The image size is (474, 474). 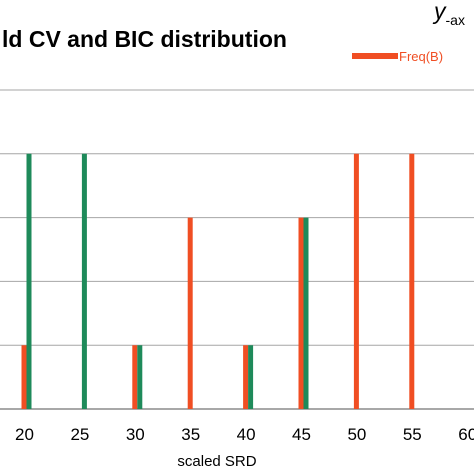 What do you see at coordinates (455, 20) in the screenshot?
I see `corner-label-sub: -ax` at bounding box center [455, 20].